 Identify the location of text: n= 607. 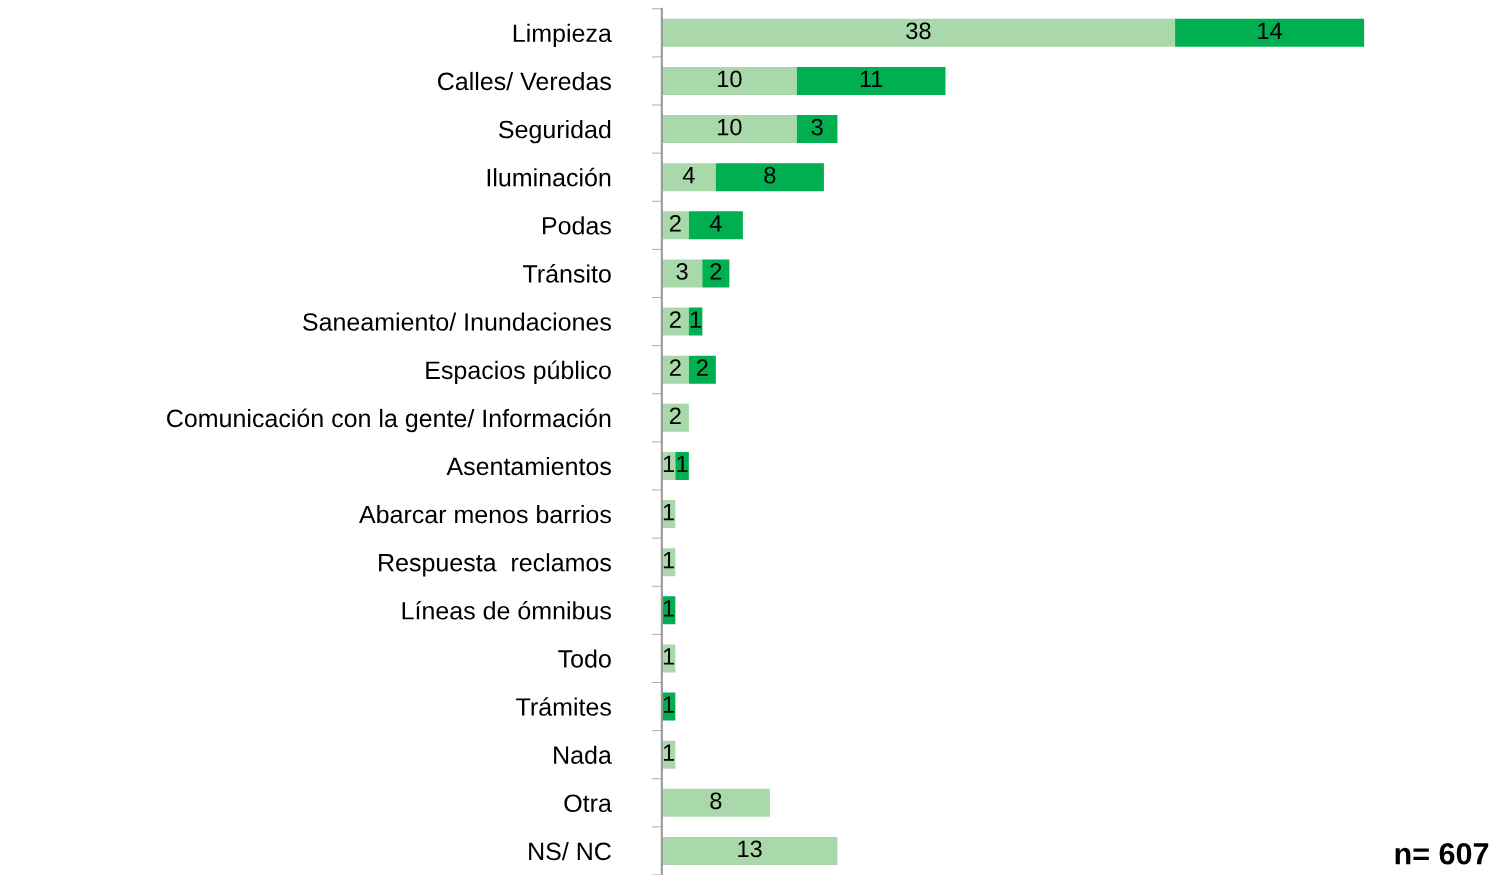
(1442, 853).